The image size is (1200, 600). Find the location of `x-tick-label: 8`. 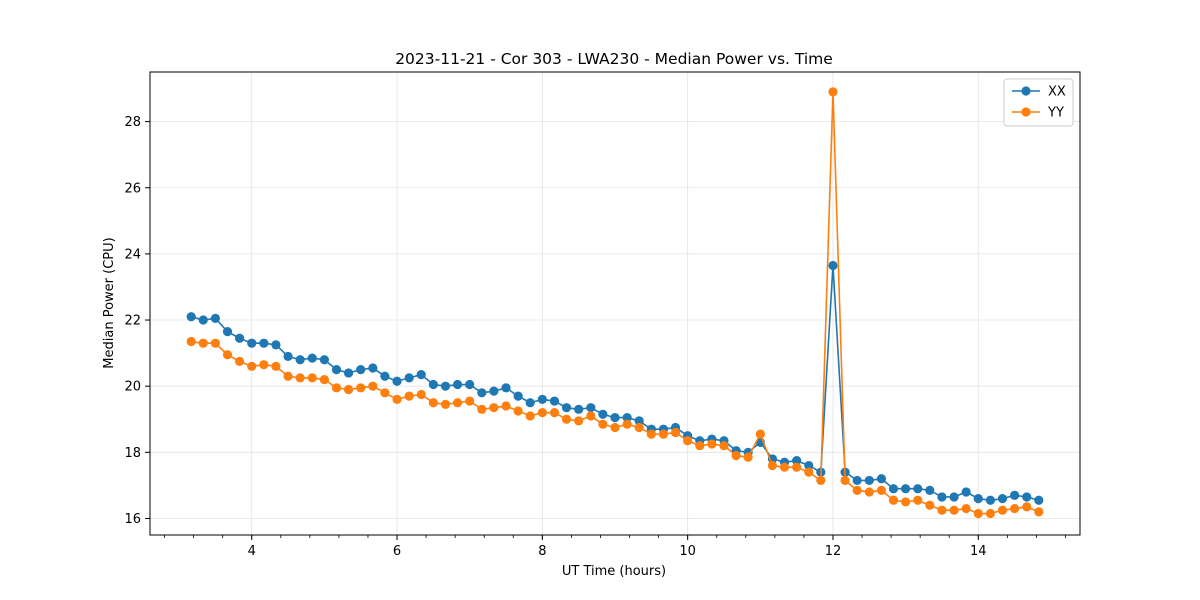

x-tick-label: 8 is located at coordinates (542, 551).